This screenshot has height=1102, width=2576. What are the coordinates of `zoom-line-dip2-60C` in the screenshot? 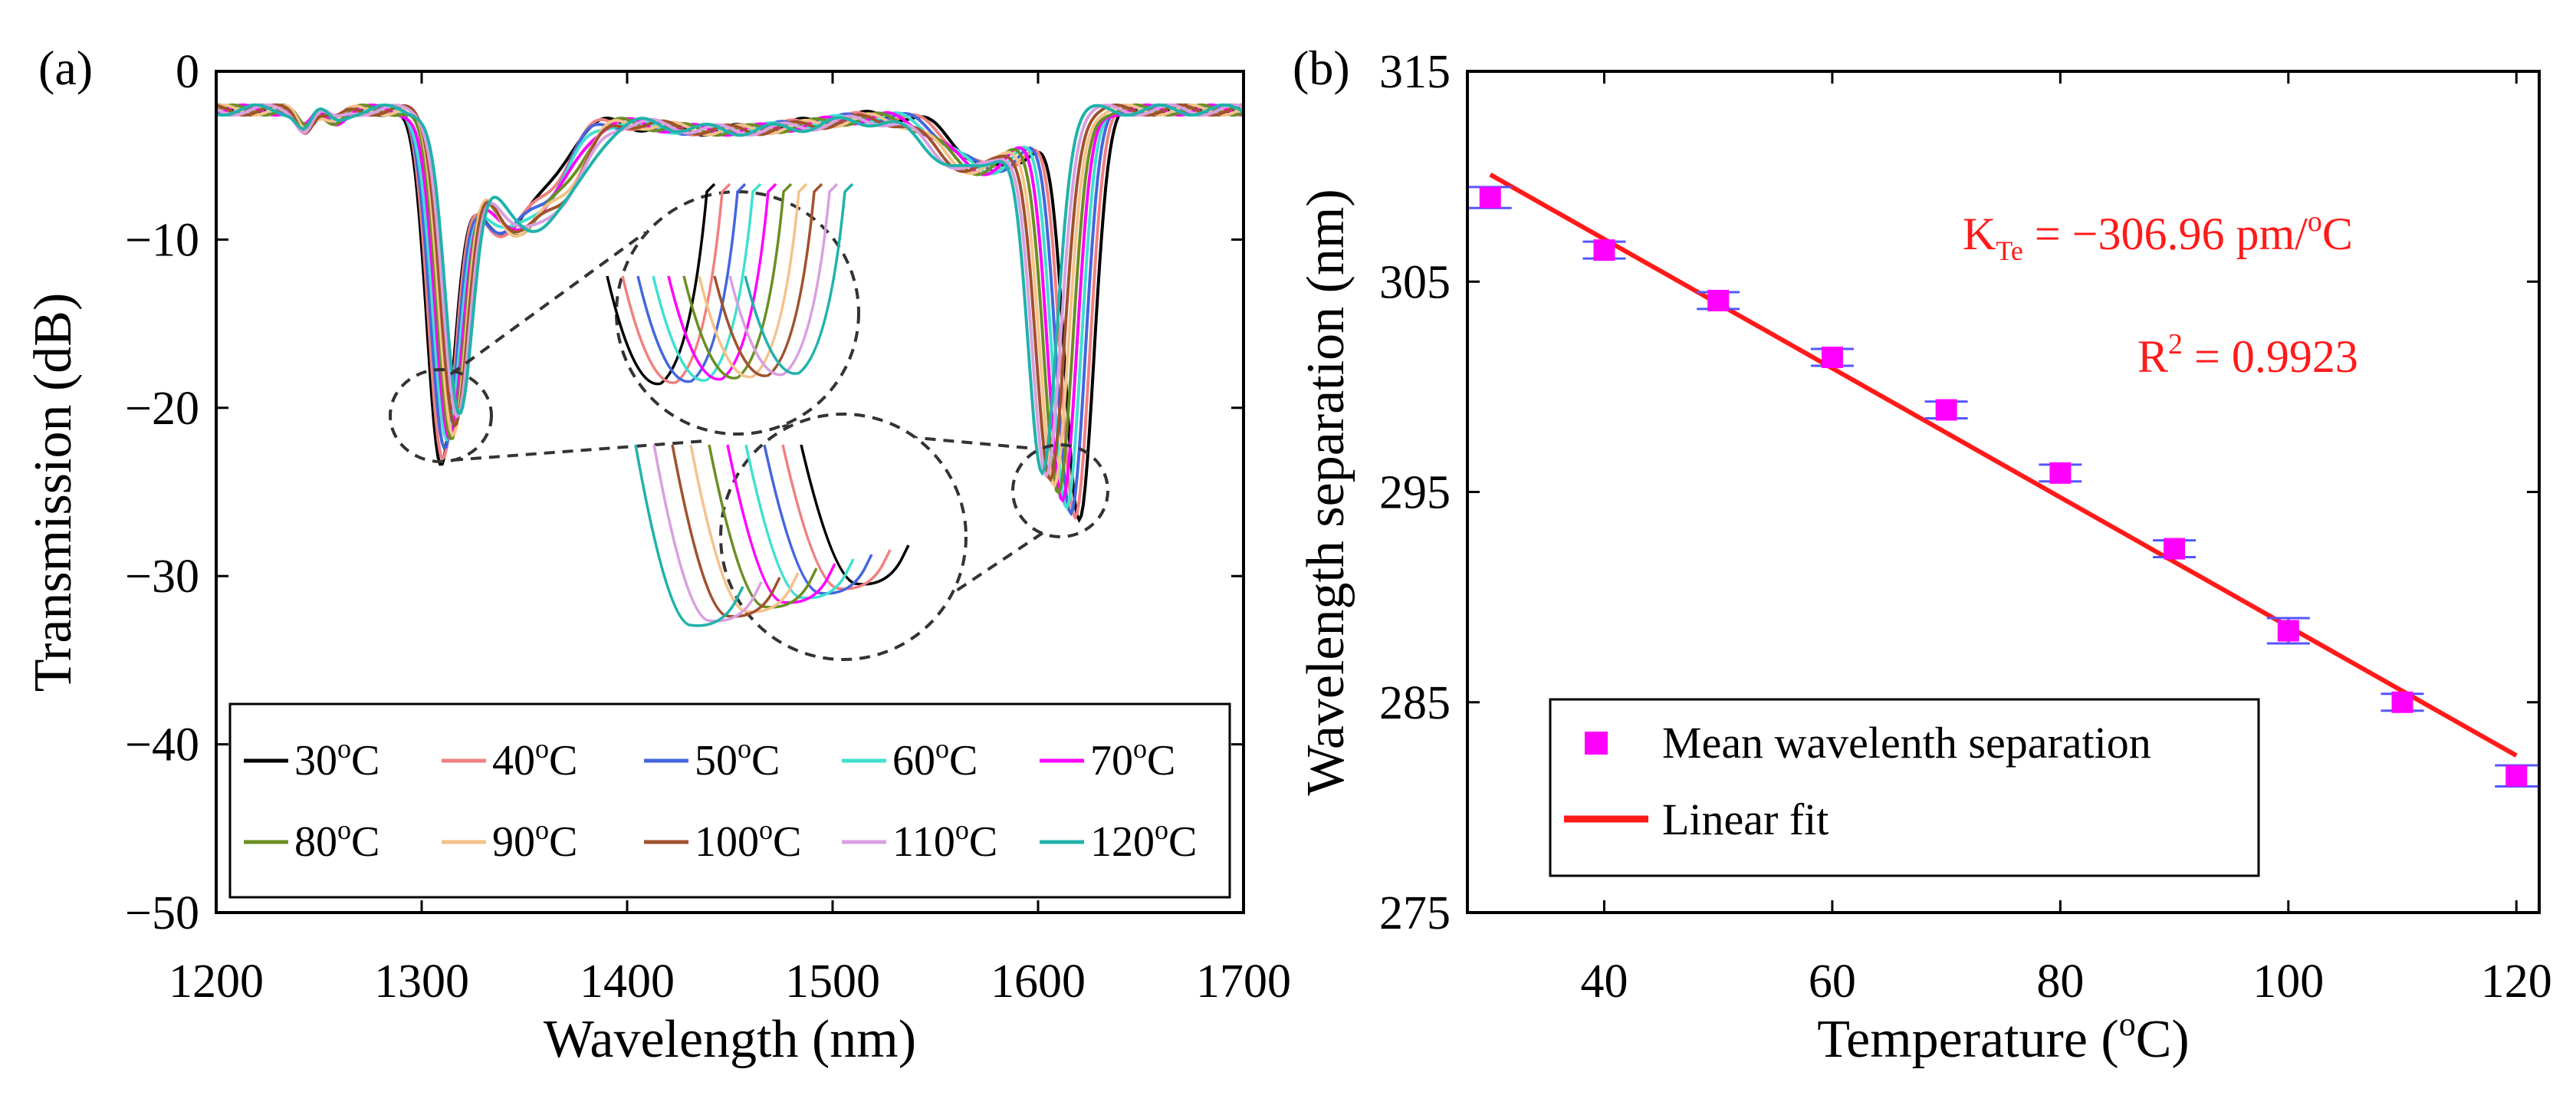 It's located at (800, 522).